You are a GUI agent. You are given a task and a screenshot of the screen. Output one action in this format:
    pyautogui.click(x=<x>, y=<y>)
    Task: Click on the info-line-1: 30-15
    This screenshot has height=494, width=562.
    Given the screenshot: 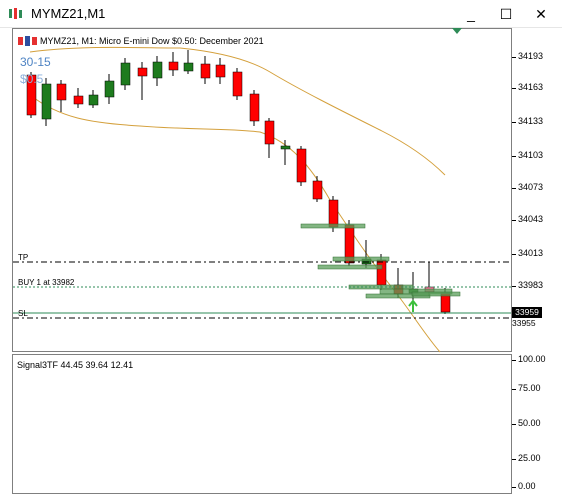 What is the action you would take?
    pyautogui.click(x=35, y=62)
    